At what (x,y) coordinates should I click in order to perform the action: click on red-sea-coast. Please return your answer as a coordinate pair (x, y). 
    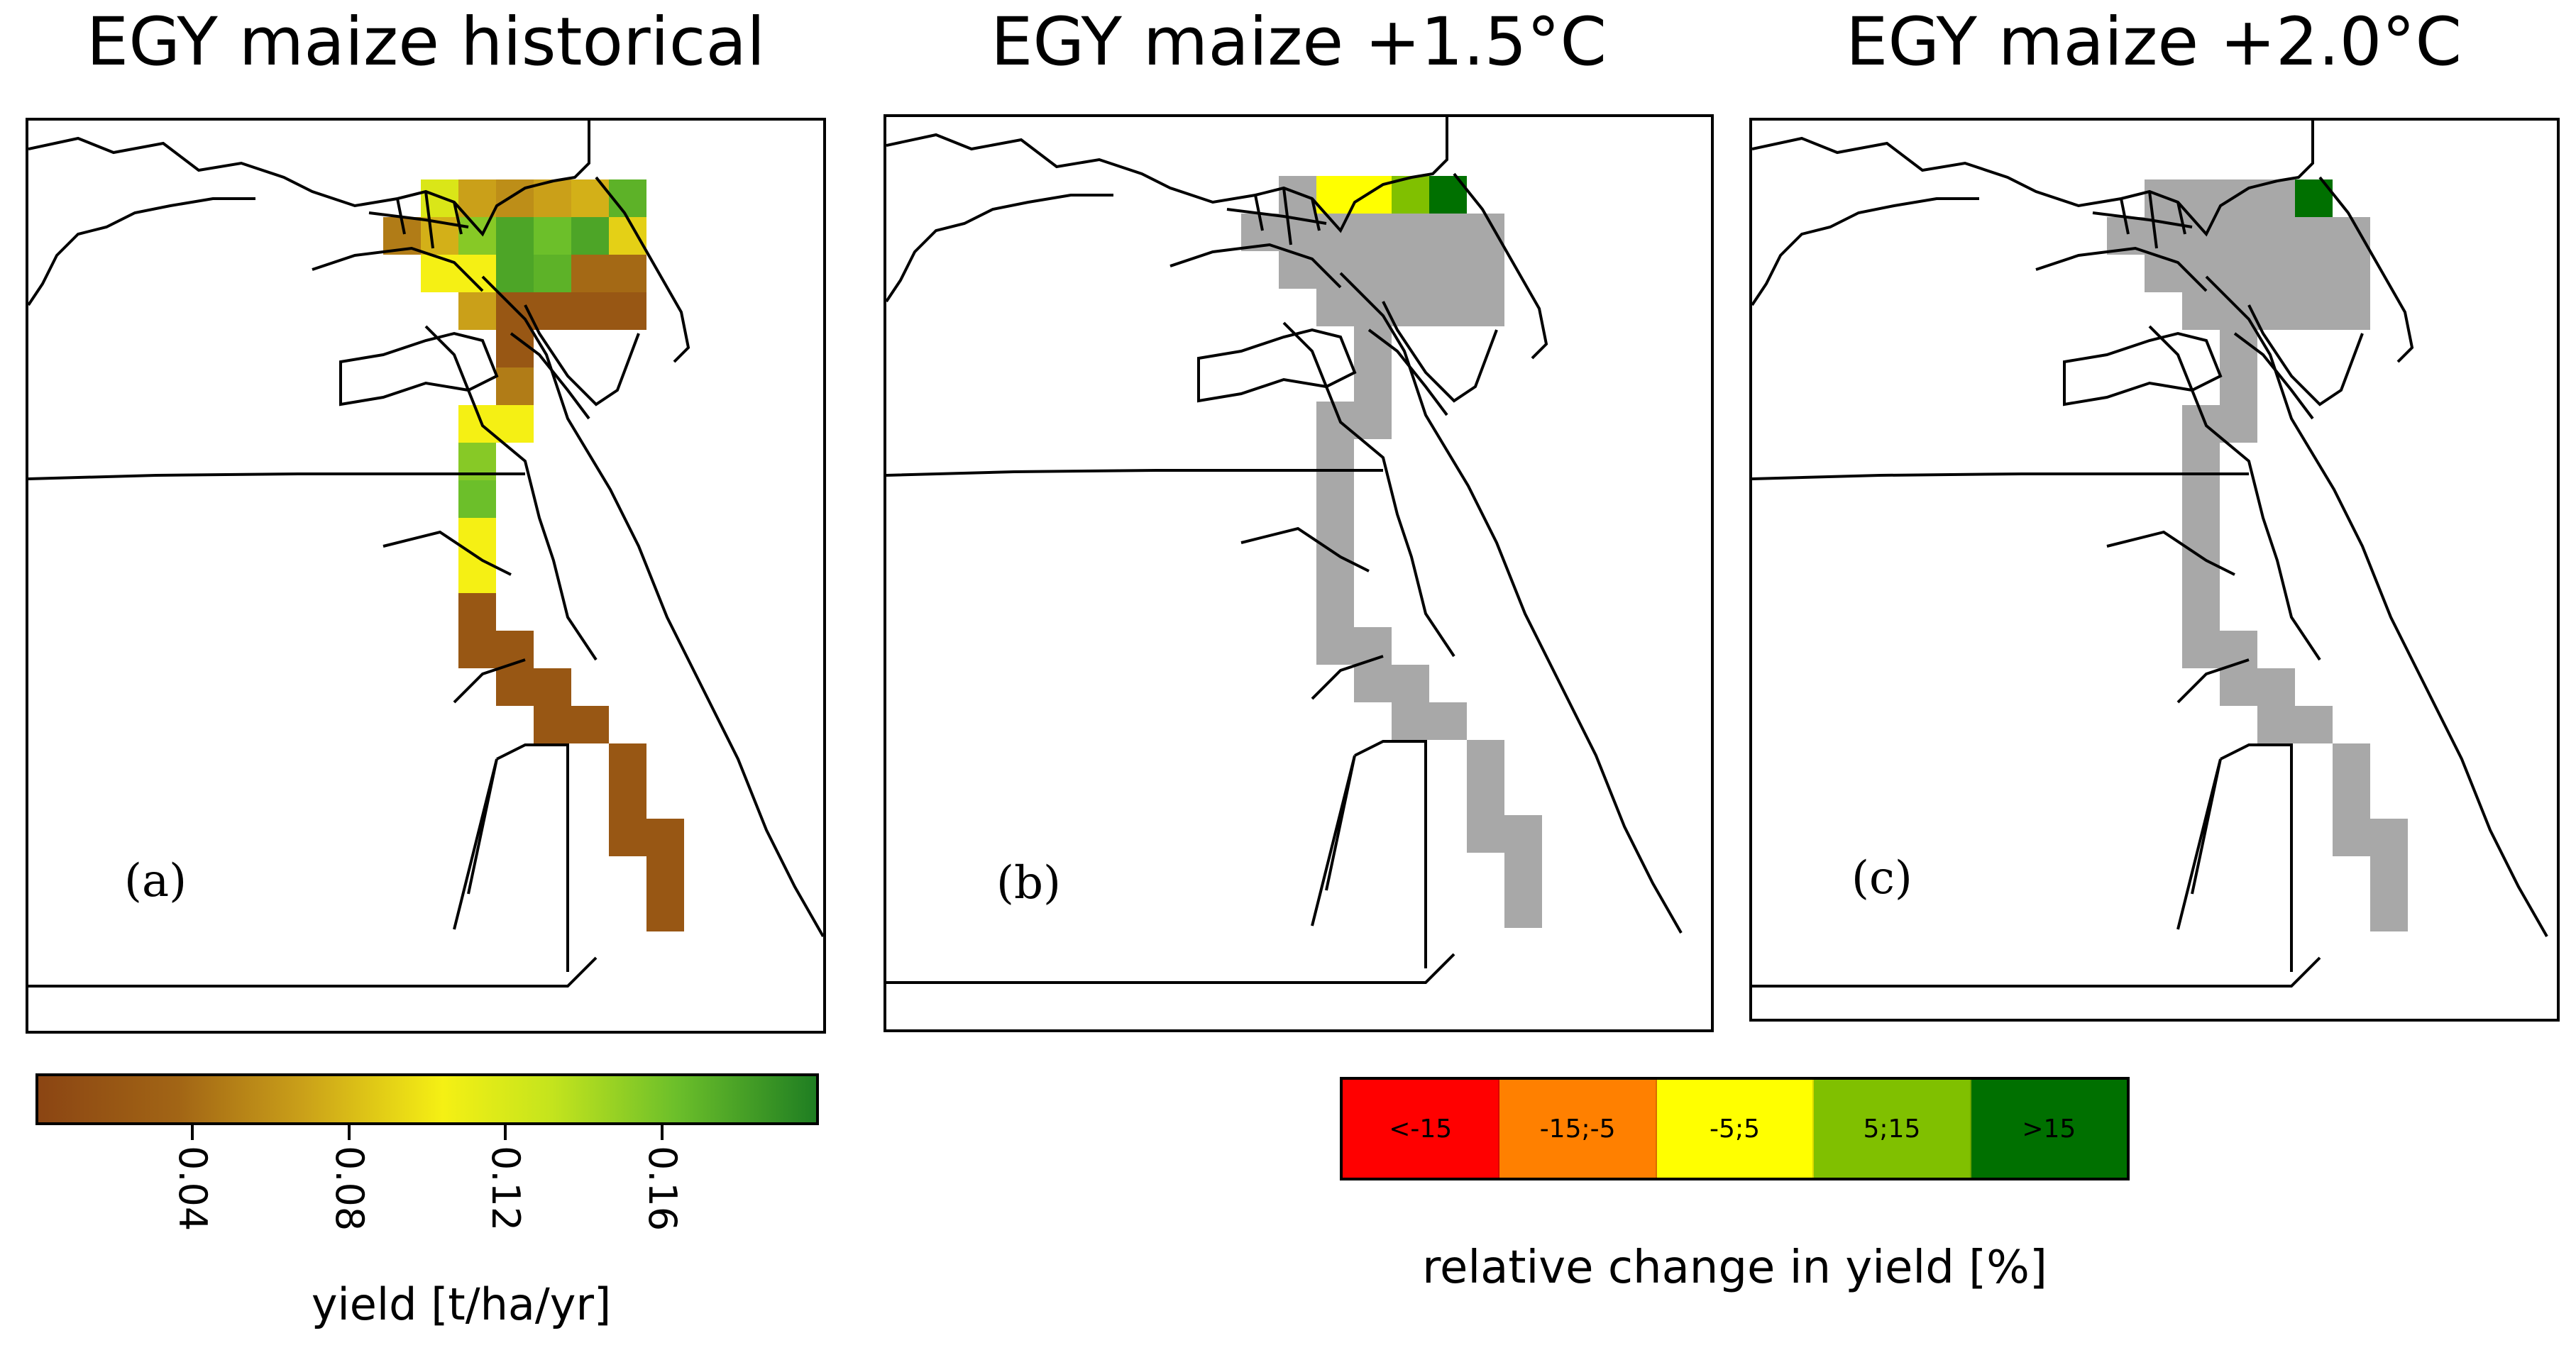
    Looking at the image, I should click on (1511, 603).